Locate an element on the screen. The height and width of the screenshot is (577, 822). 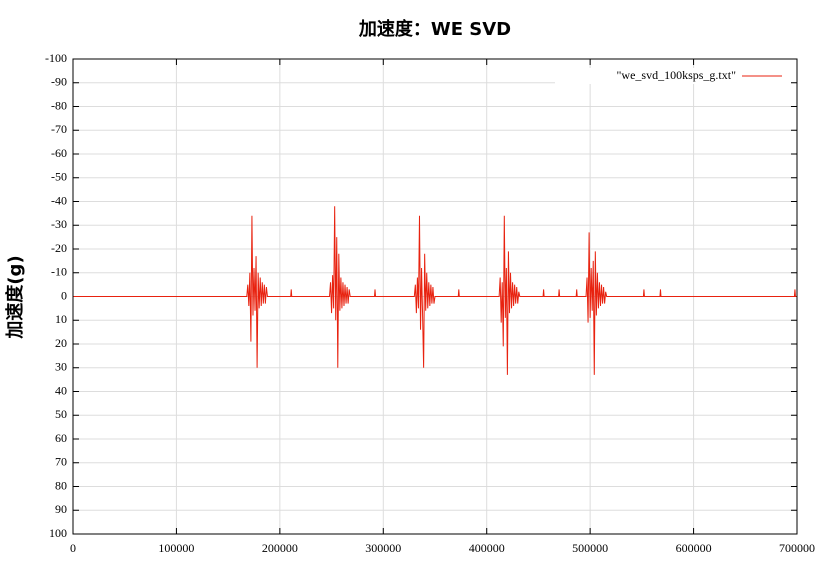
y-tick-label: -50 is located at coordinates (59, 177).